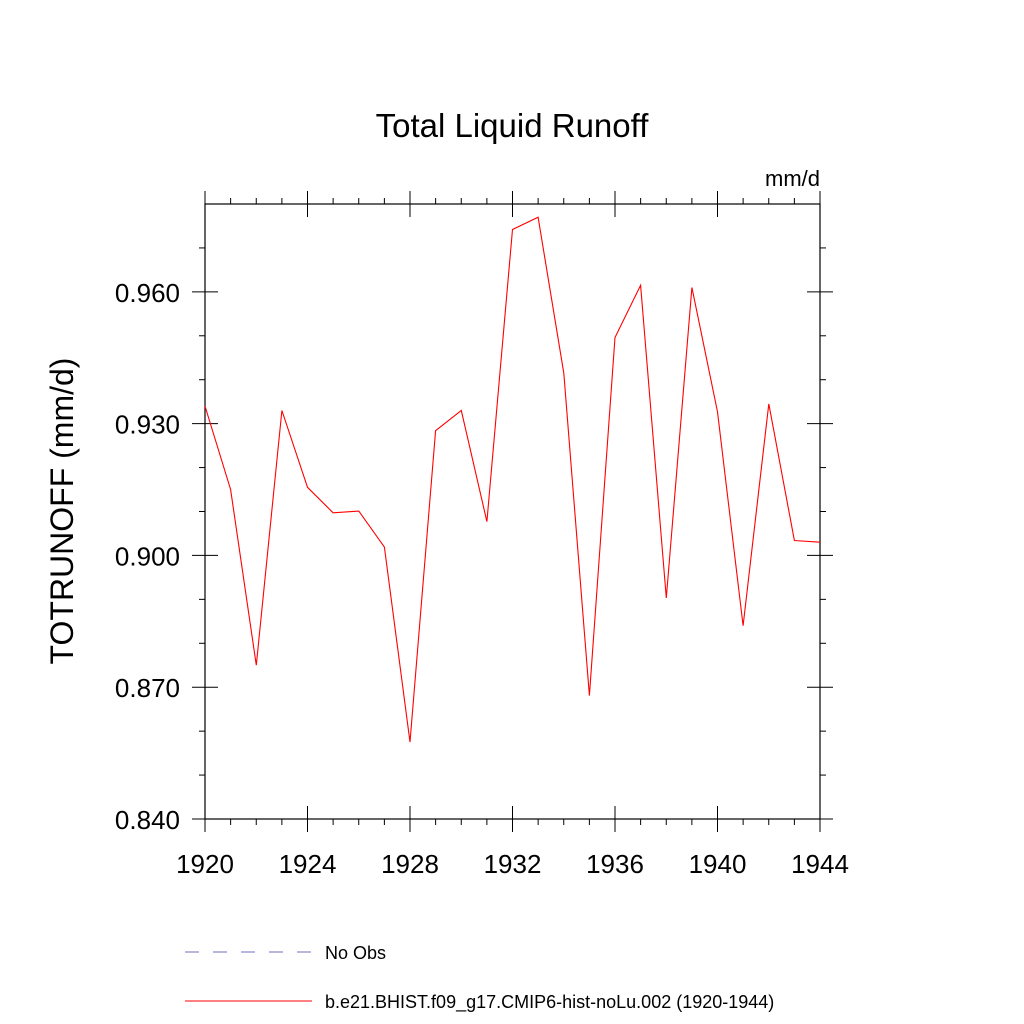 The width and height of the screenshot is (1024, 1024). I want to click on y-tick-label: 0.840, so click(147, 820).